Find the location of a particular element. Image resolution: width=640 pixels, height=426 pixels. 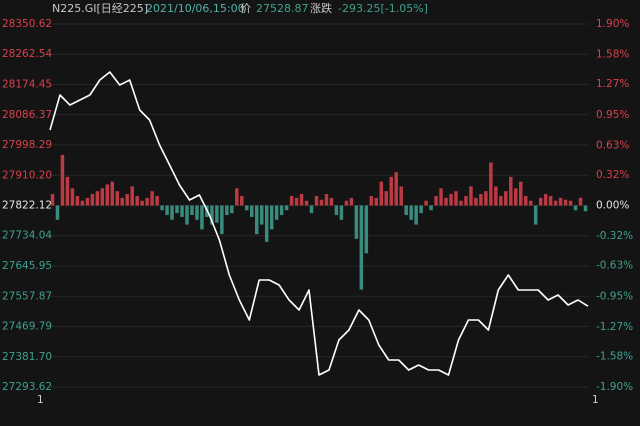

y2-tick-label: 0.63% is located at coordinates (612, 145).